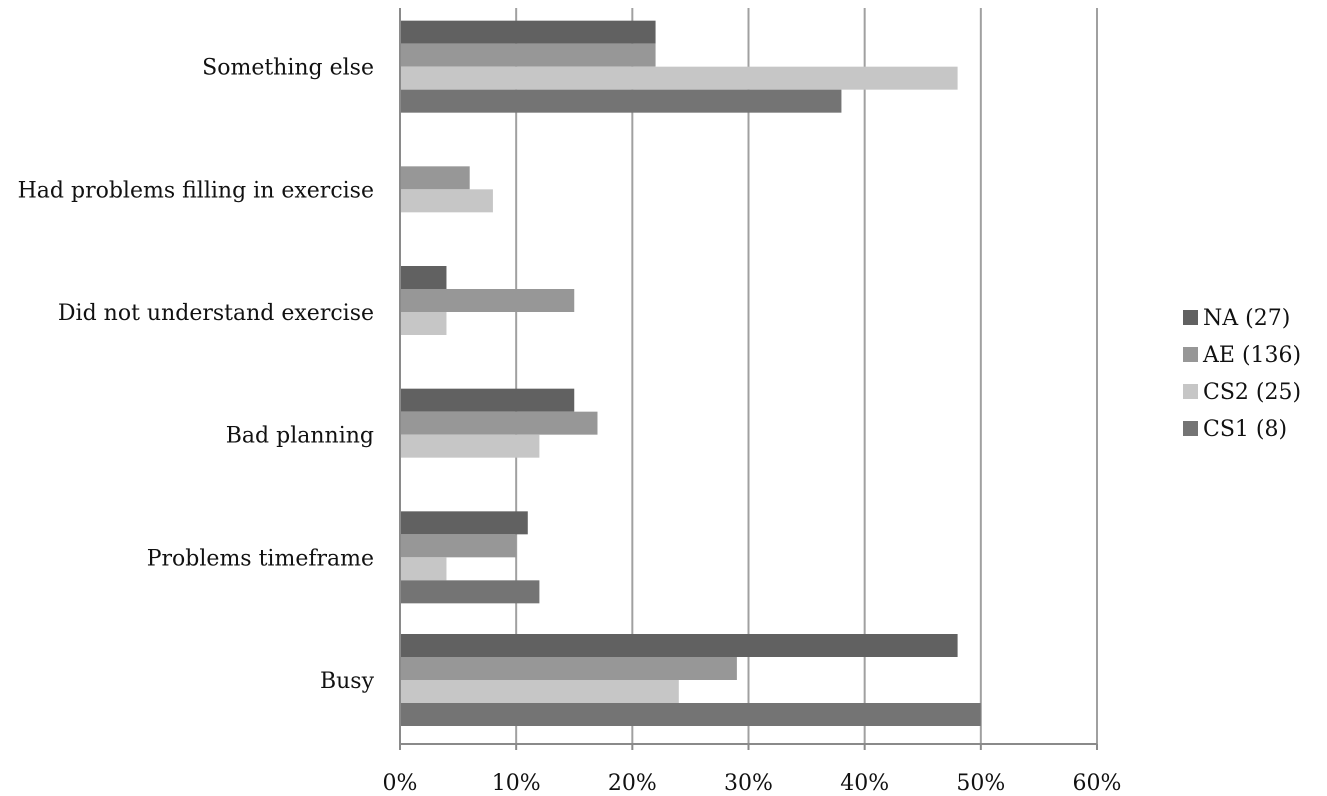  I want to click on x-tick-label: 50%, so click(980, 783).